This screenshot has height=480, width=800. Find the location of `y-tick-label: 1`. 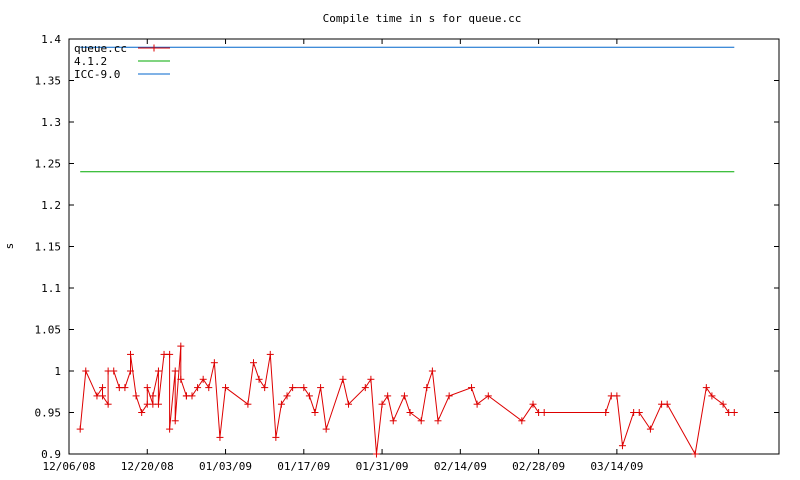

y-tick-label: 1 is located at coordinates (57, 371).